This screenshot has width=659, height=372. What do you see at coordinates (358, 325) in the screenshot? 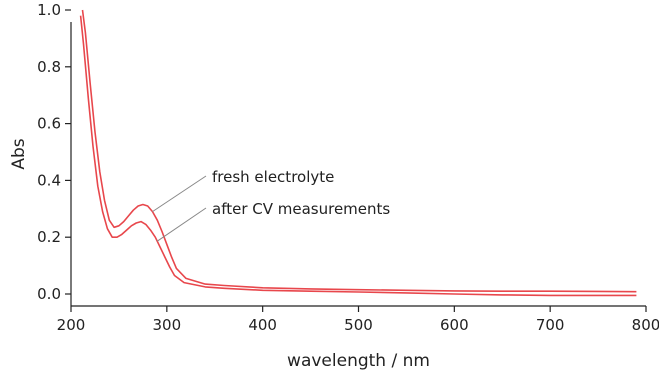
I see `x-tick-label: 500` at bounding box center [358, 325].